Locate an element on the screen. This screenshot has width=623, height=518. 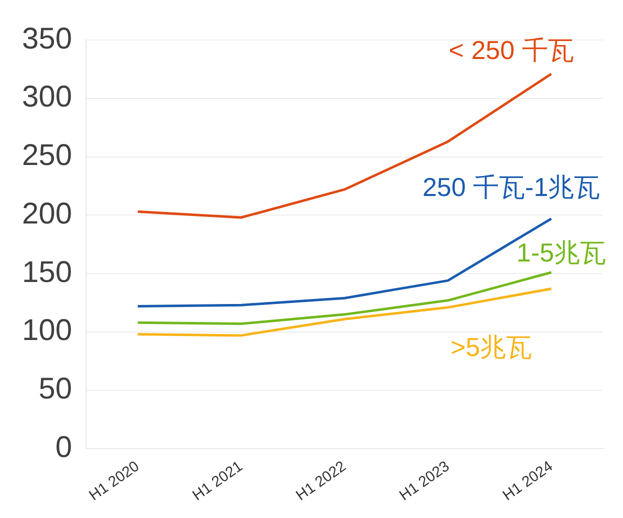
y-tick-label: 250 is located at coordinates (47, 155).